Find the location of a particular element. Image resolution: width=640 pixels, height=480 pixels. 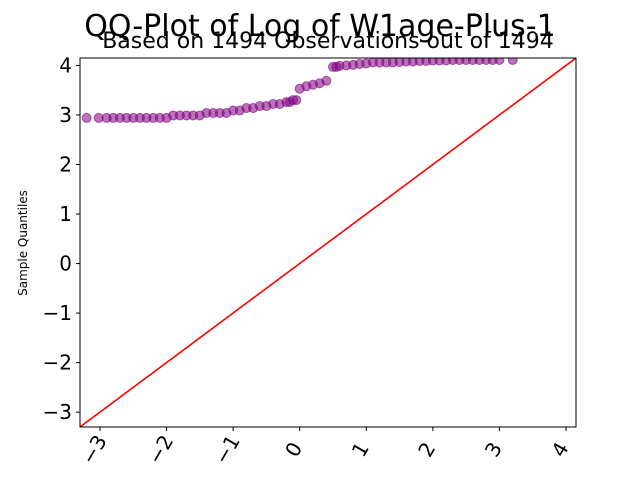

x-tick-label: −2 is located at coordinates (161, 450).